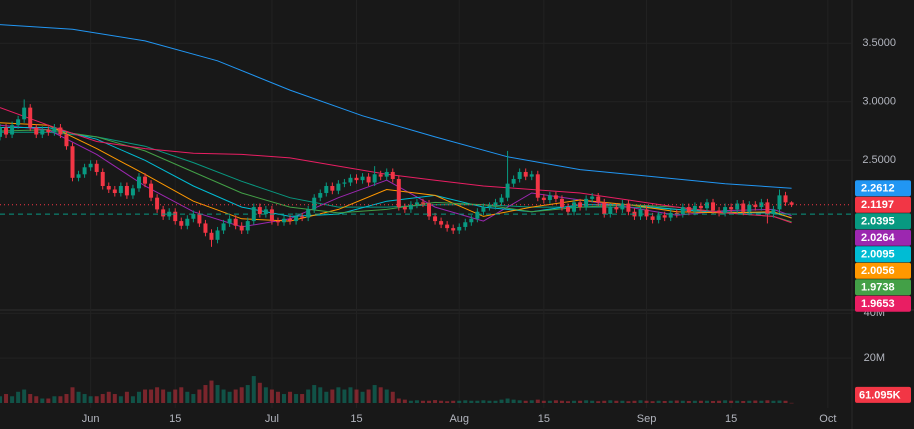 This screenshot has width=914, height=429. What do you see at coordinates (879, 160) in the screenshot?
I see `y-tick-label: 2.5000` at bounding box center [879, 160].